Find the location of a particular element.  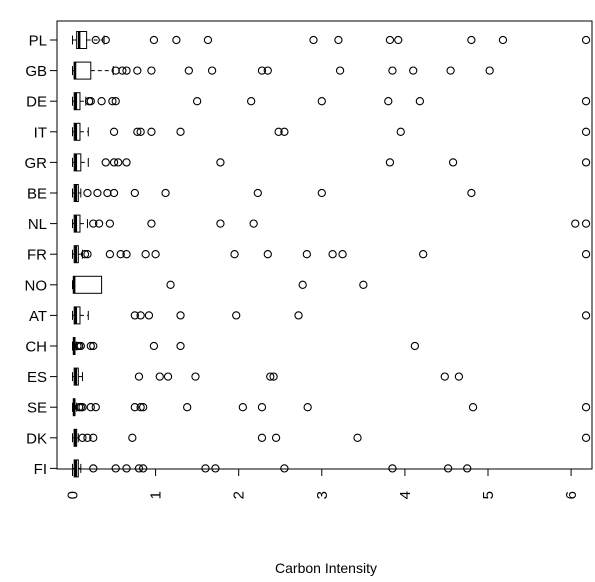

y-tick-label-no: NO is located at coordinates (36, 285).